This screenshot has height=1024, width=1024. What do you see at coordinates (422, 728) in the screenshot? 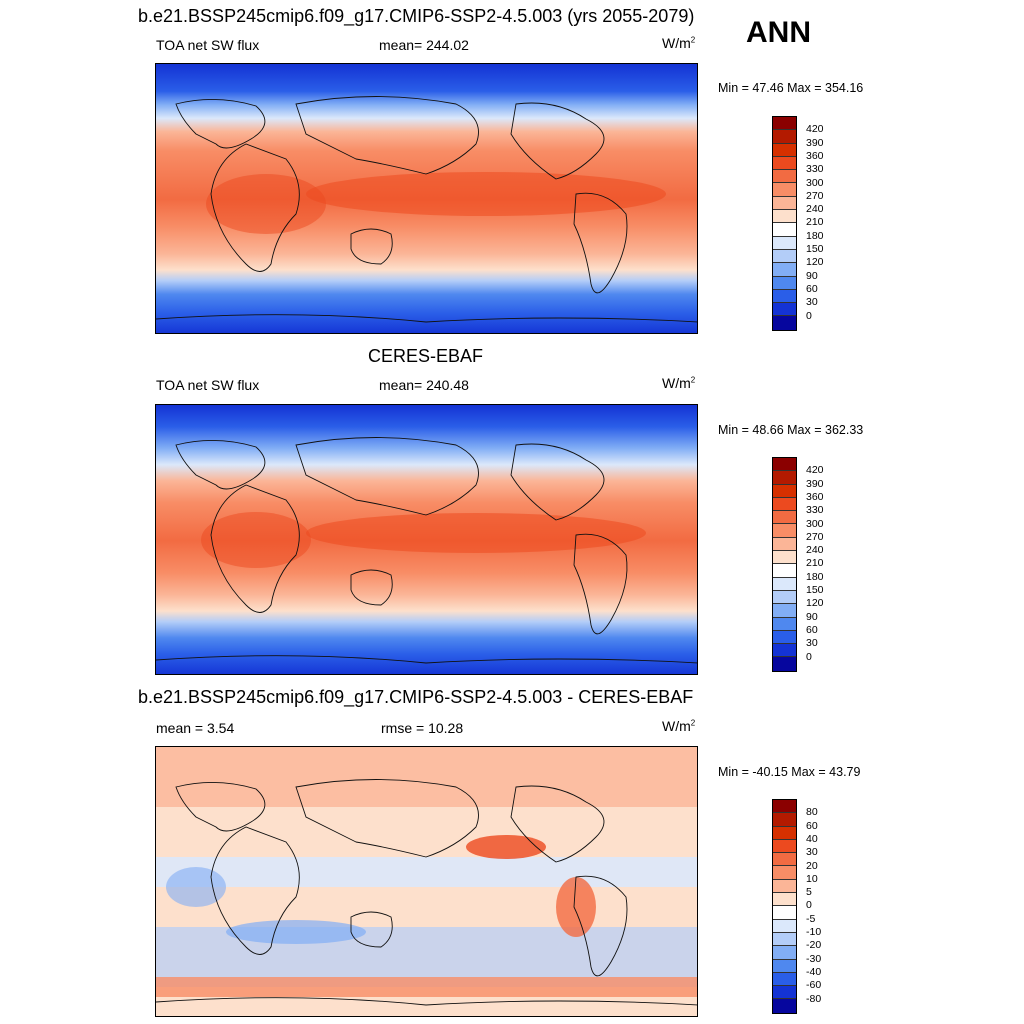
I see `panel3-rmse-label: rmse = 10.28` at bounding box center [422, 728].